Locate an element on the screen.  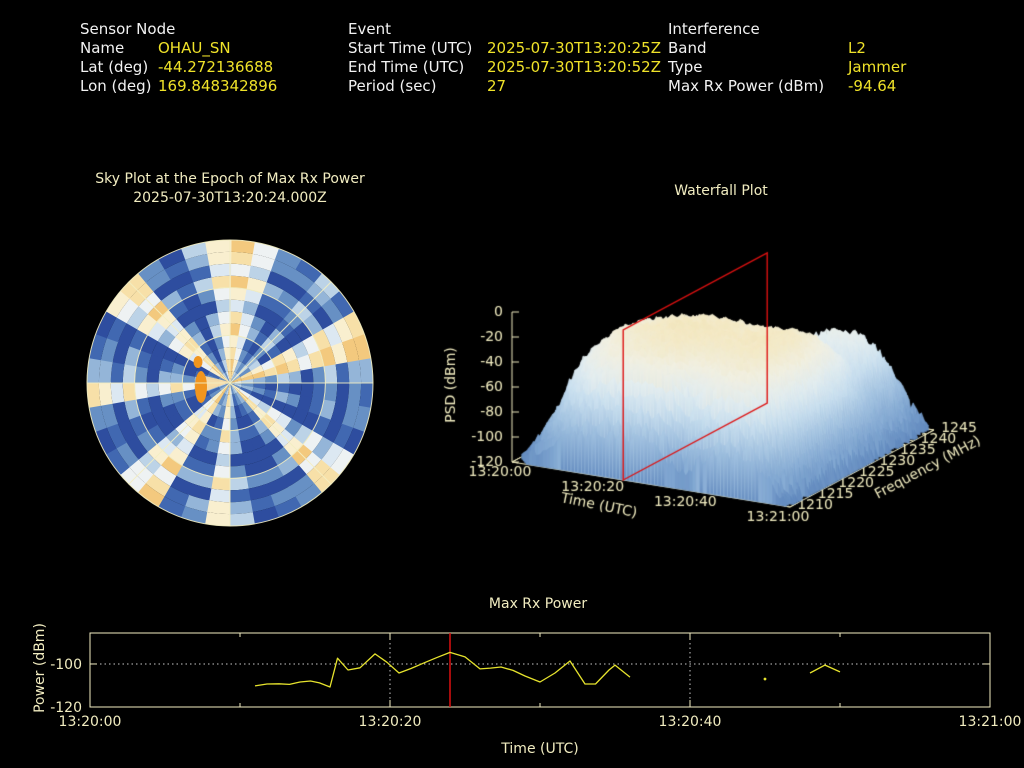
field-label: Period (sec) is located at coordinates (392, 86).